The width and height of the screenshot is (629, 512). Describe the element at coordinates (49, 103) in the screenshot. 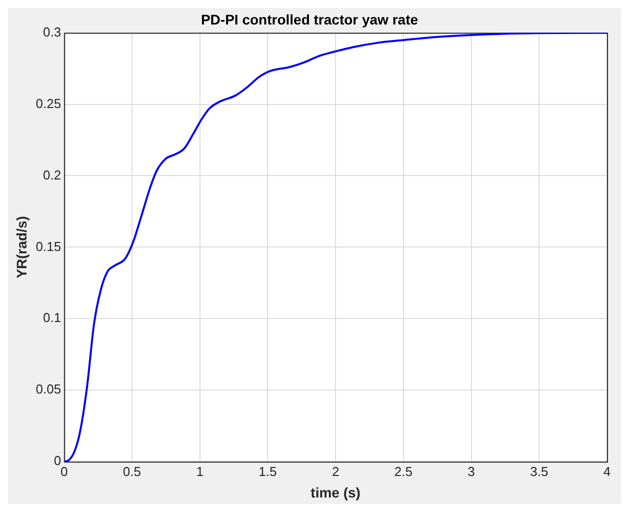

I see `y-tick-label: 0.25` at that location.